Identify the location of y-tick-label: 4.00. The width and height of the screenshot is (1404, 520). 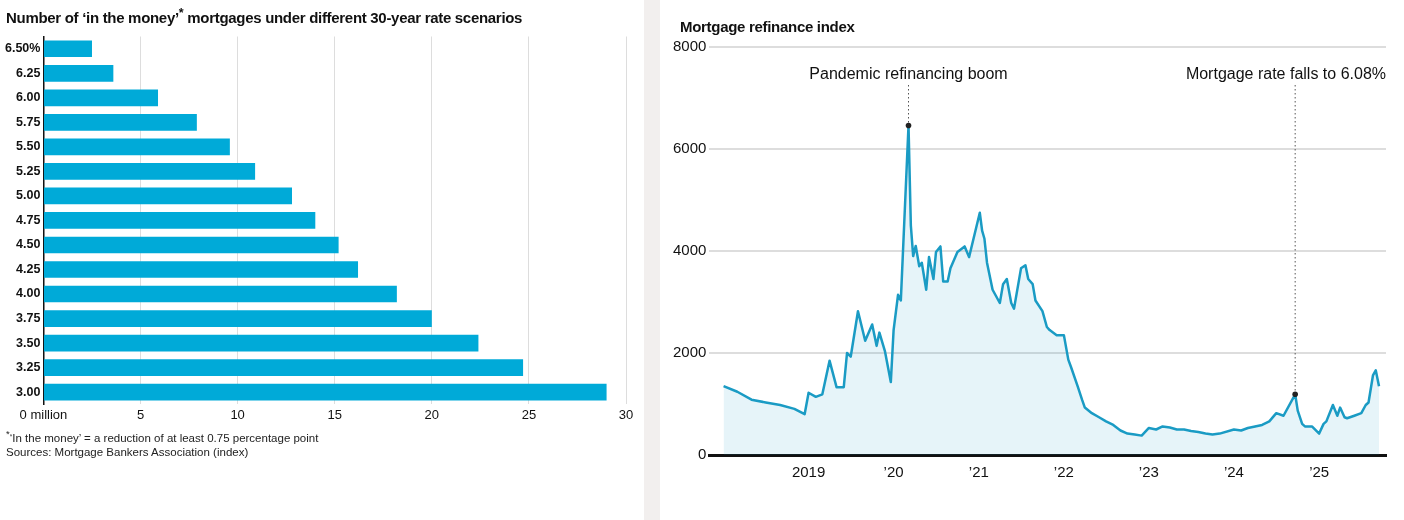
(28, 293).